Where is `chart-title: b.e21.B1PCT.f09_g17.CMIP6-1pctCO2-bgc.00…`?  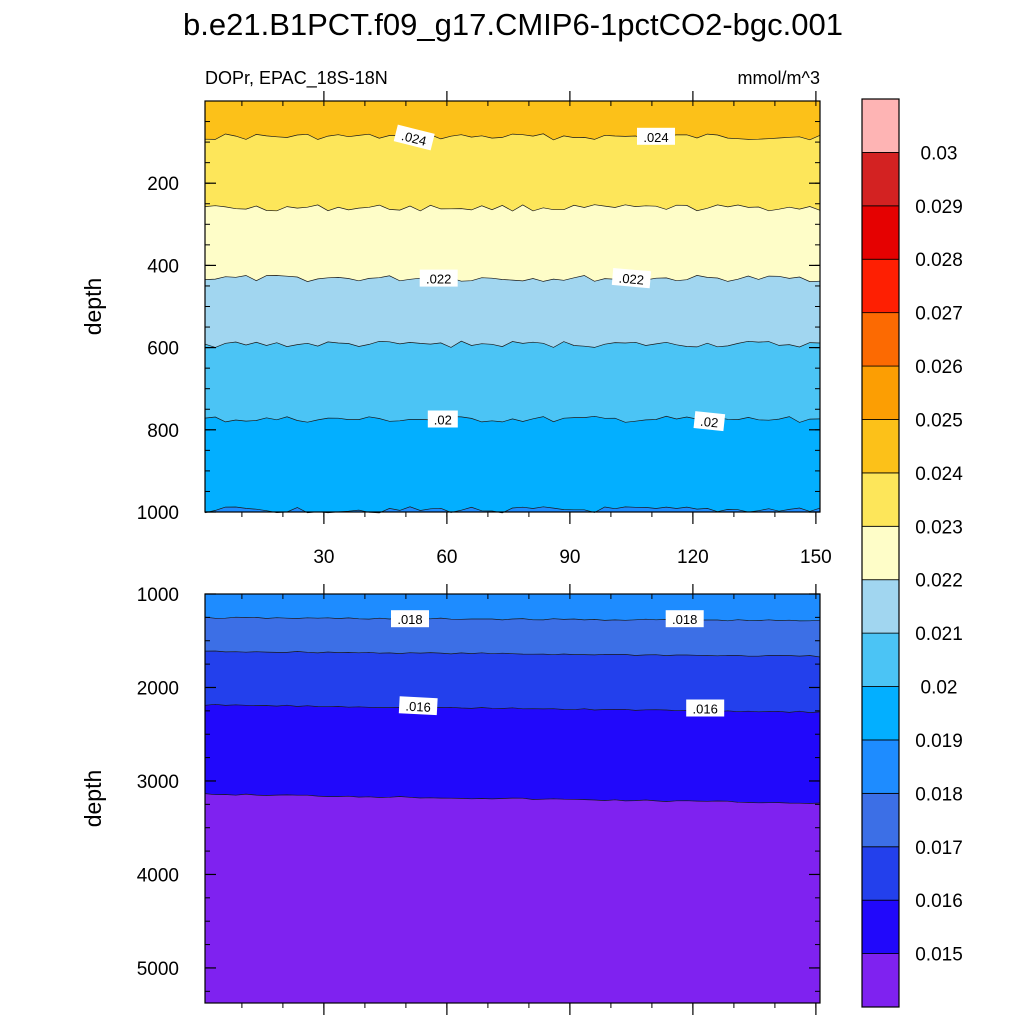
chart-title: b.e21.B1PCT.f09_g17.CMIP6-1pctCO2-bgc.00… is located at coordinates (513, 24).